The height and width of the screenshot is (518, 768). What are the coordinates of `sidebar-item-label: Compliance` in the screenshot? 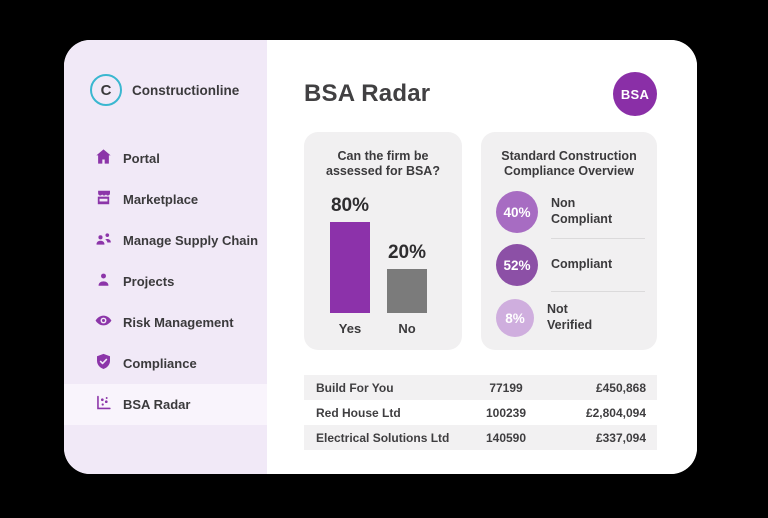 It's located at (160, 363).